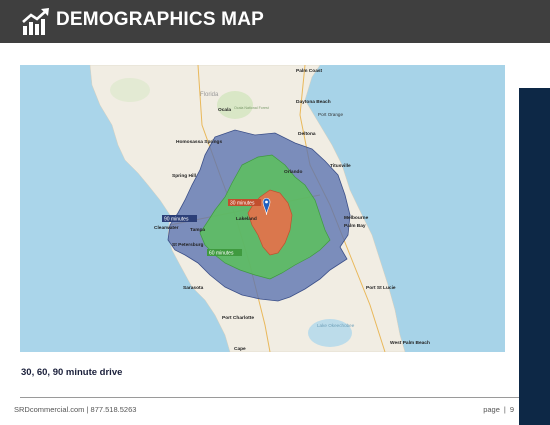  I want to click on city-palm-bay: Palm Bay, so click(355, 226).